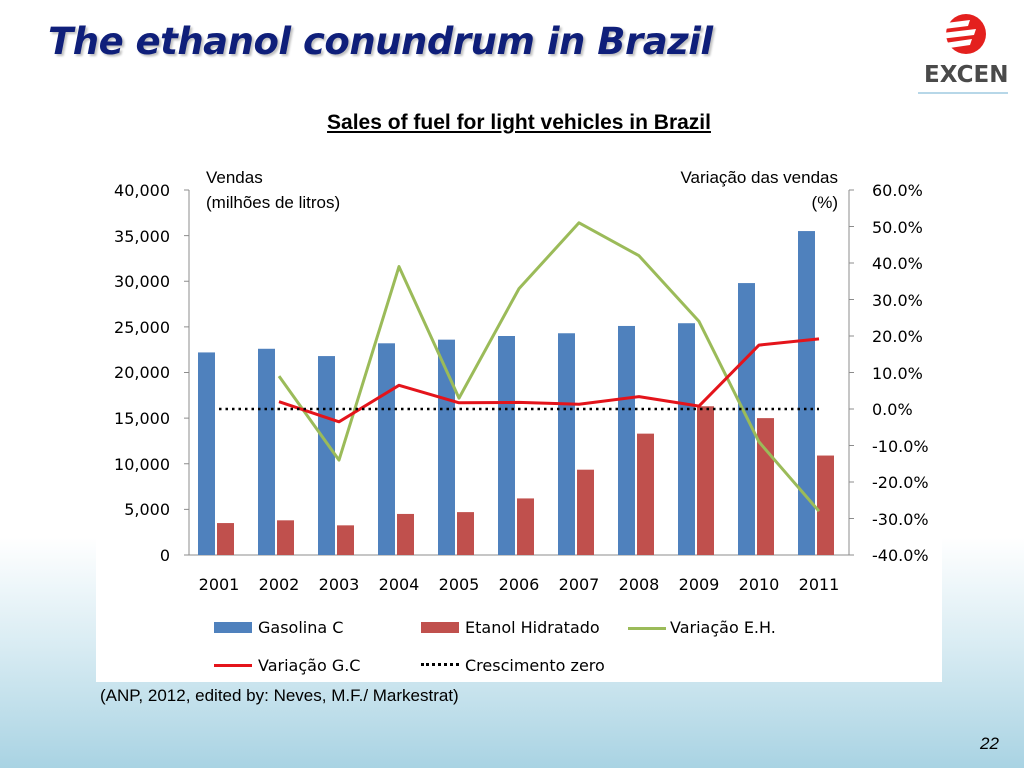  I want to click on y-left-tick: 40,000, so click(142, 190).